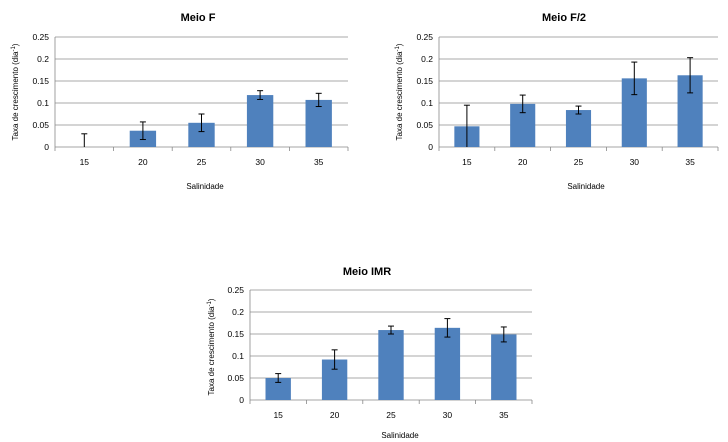 Image resolution: width=728 pixels, height=442 pixels. Describe the element at coordinates (367, 272) in the screenshot. I see `chart-title: Meio IMR` at that location.